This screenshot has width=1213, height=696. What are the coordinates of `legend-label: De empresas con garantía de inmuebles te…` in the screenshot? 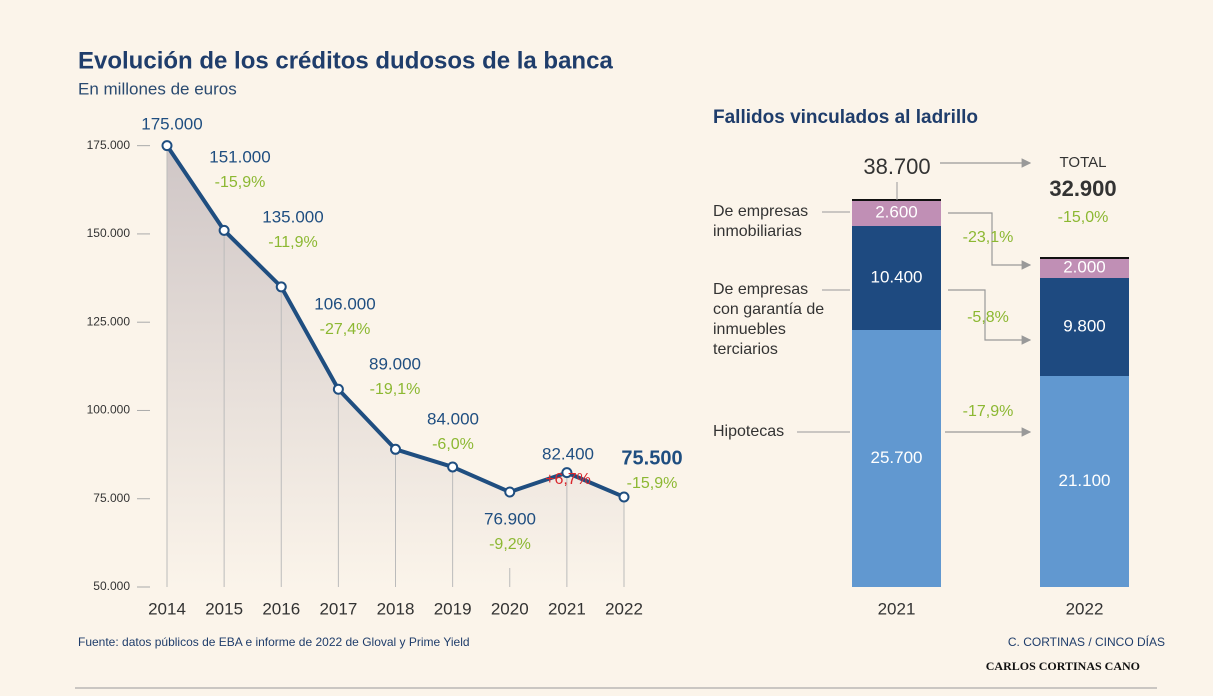 It's located at (769, 319).